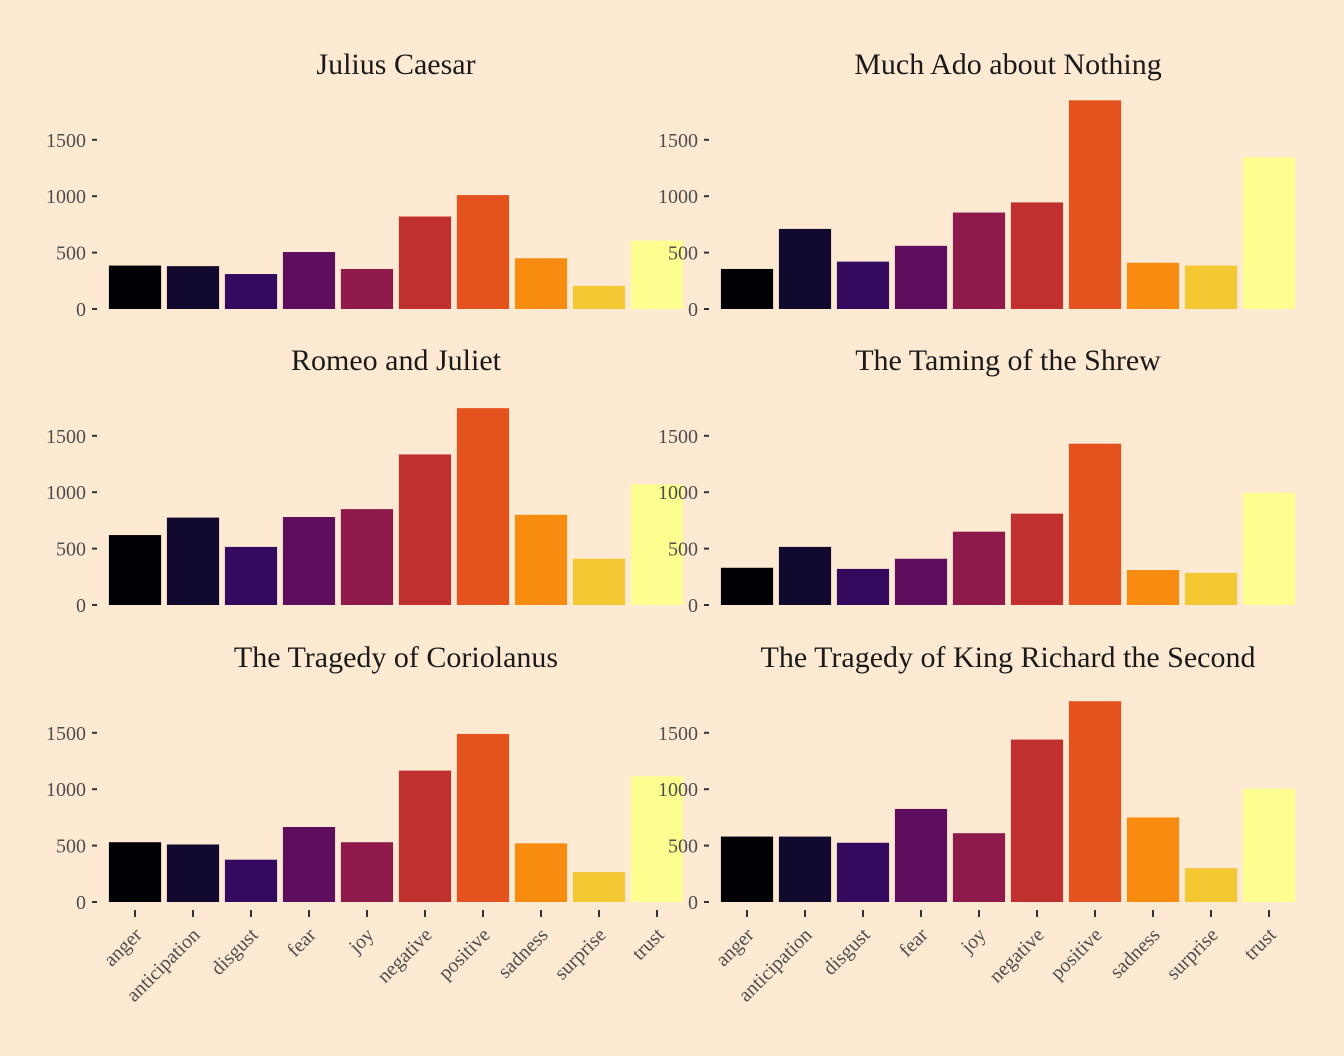  What do you see at coordinates (977, 184) in the screenshot?
I see `chart-panel: Much Ado about Nothing 0 500 1000 1500` at bounding box center [977, 184].